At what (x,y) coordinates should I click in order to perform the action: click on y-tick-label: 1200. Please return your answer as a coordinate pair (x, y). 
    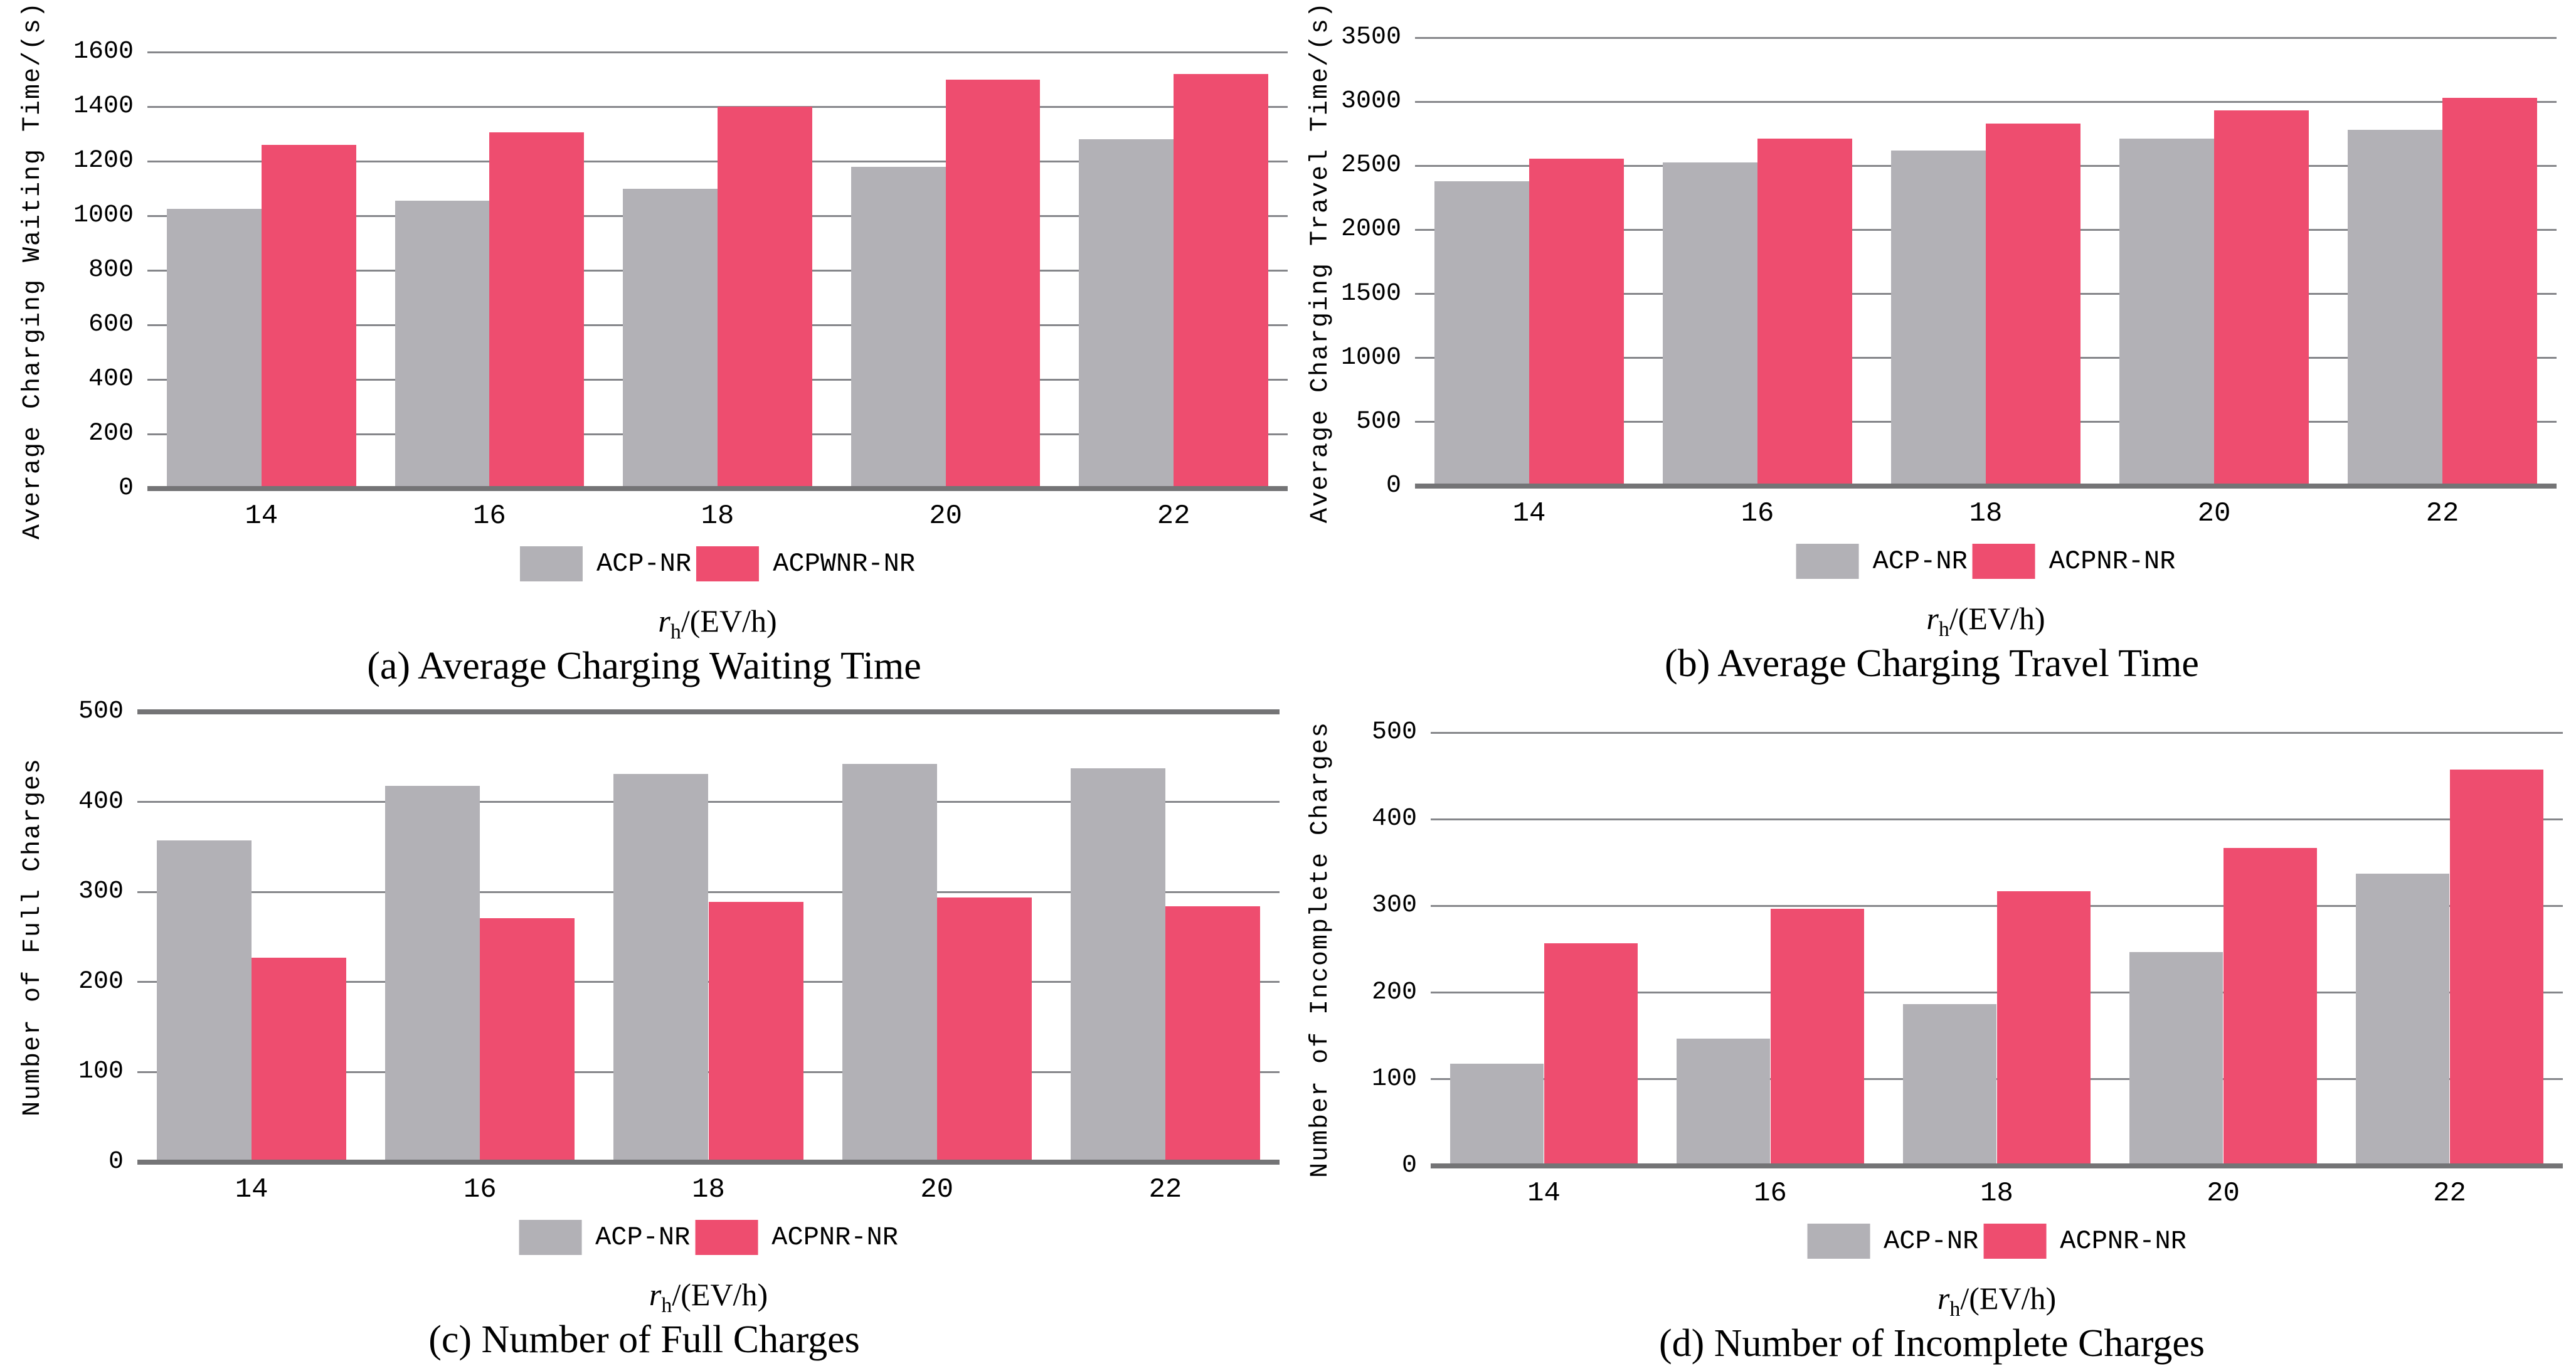
    Looking at the image, I should click on (103, 161).